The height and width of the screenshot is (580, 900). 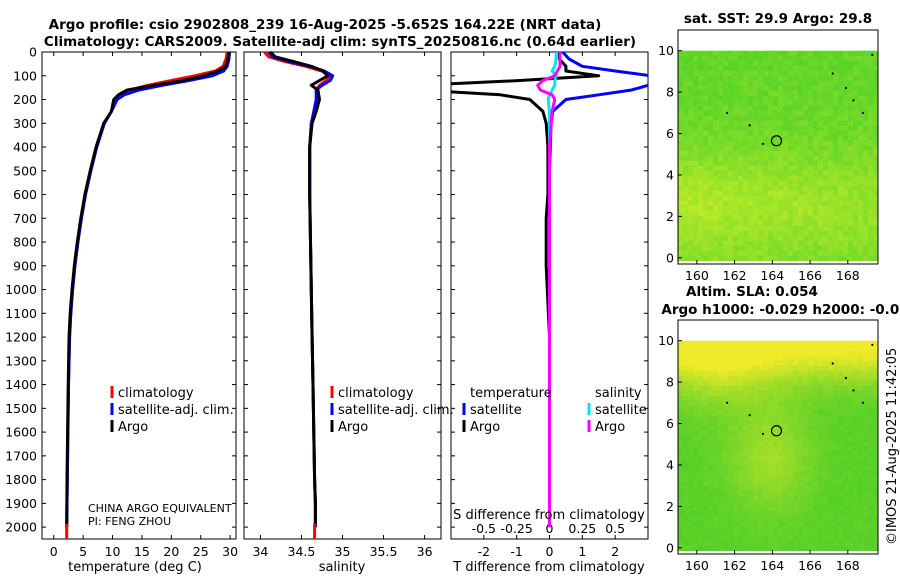 What do you see at coordinates (598, 290) in the screenshot?
I see `series-line-temperature-satellite` at bounding box center [598, 290].